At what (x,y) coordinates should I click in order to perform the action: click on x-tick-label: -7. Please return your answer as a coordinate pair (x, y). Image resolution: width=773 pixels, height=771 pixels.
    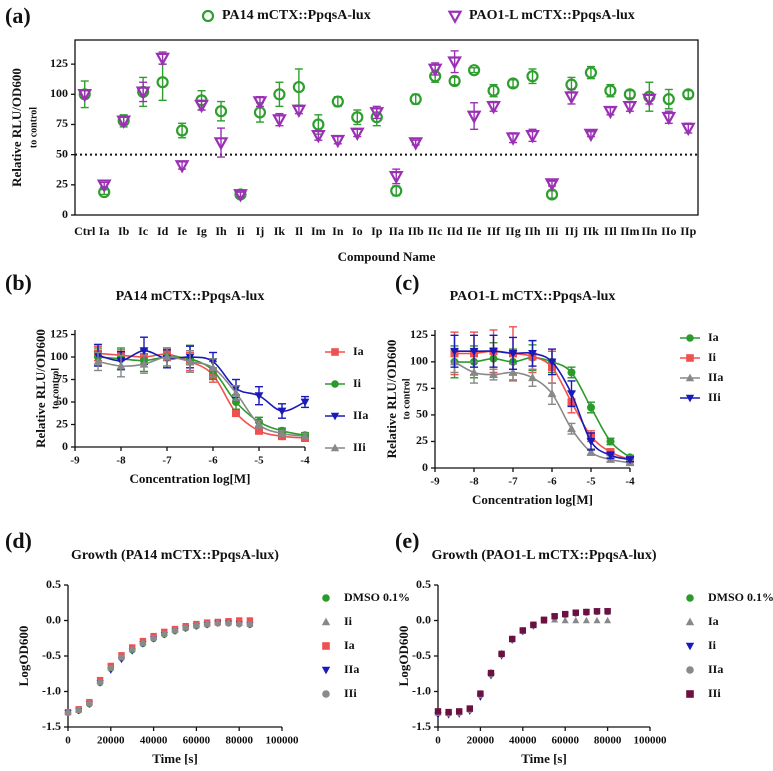
    Looking at the image, I should click on (513, 482).